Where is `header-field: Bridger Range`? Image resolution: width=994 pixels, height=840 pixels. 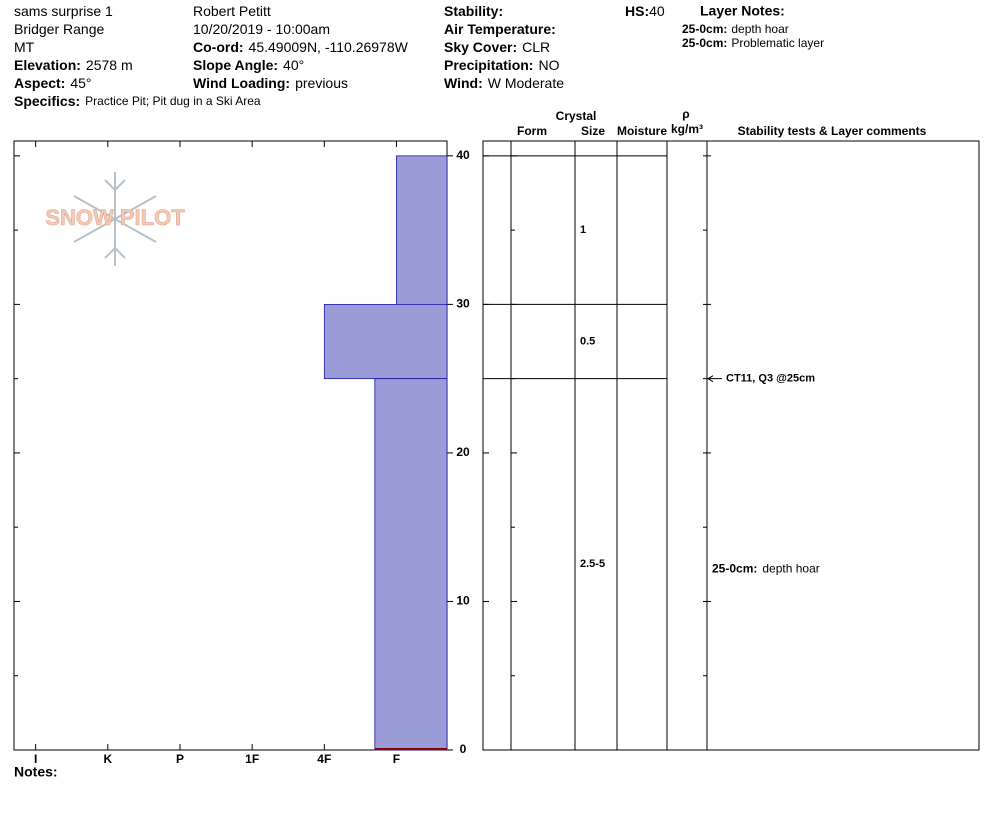
header-field: Bridger Range is located at coordinates (59, 29).